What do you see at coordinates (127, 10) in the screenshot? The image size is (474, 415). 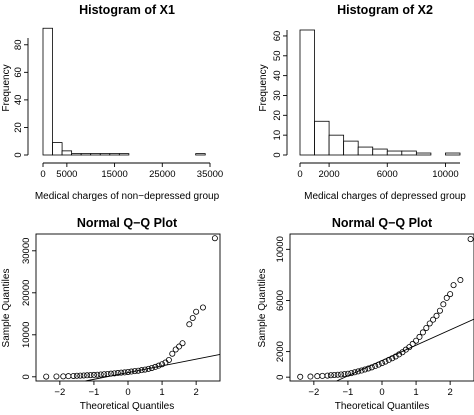 I see `chart-title: Histogram of X1` at bounding box center [127, 10].